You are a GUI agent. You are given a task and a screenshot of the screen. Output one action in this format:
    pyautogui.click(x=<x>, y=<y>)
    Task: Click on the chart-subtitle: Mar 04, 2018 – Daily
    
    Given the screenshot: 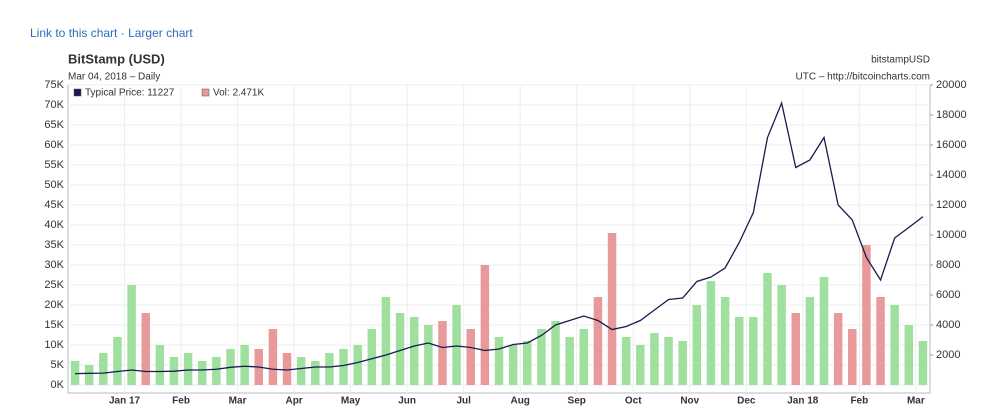 What is the action you would take?
    pyautogui.click(x=114, y=77)
    